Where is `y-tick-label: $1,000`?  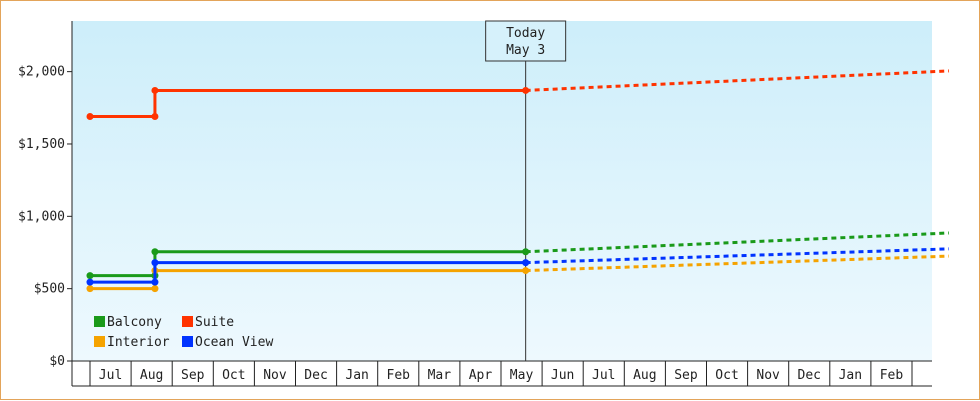 y-tick-label: $1,000 is located at coordinates (41, 216).